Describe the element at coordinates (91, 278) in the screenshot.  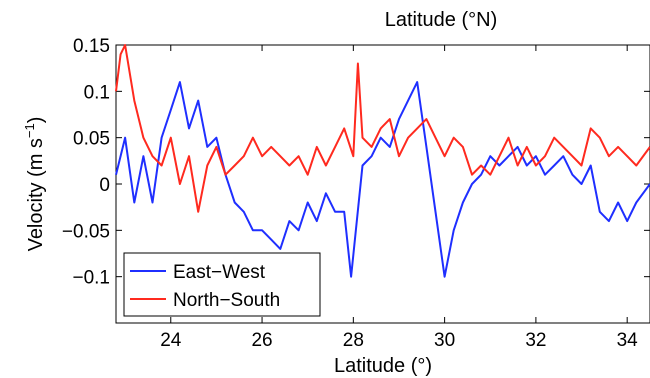
I see `y-tick-label: −0.1` at that location.